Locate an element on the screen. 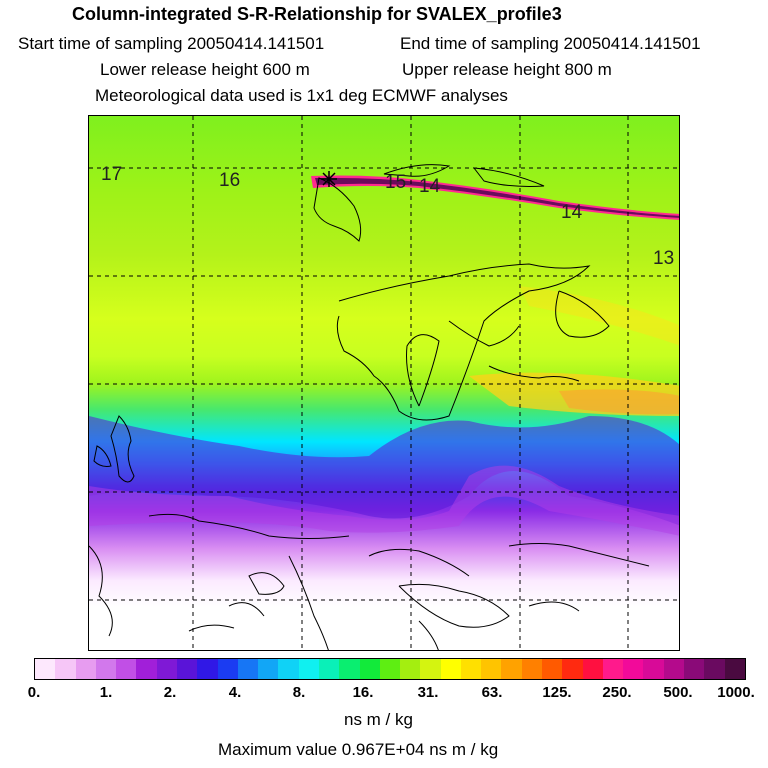  violet-edge-shape is located at coordinates (384, 500).